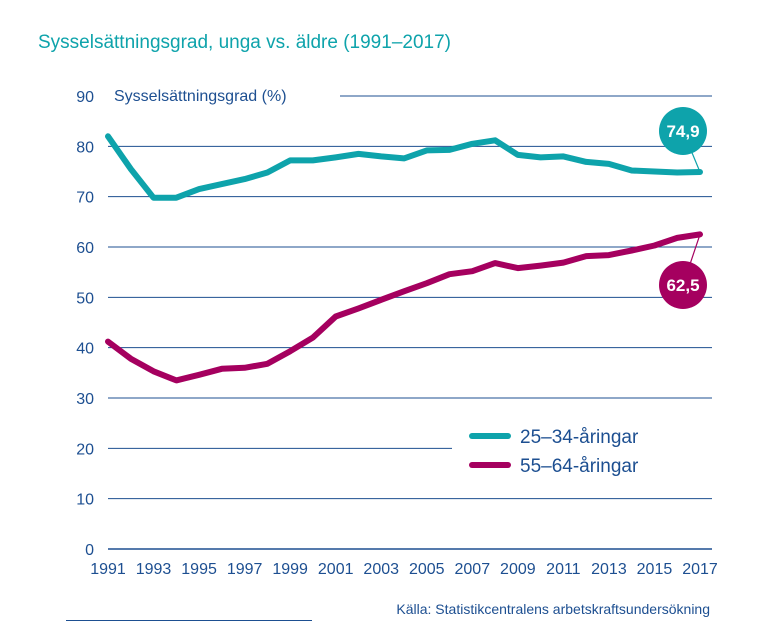  I want to click on legend-item: 25–34-åringar, so click(554, 437).